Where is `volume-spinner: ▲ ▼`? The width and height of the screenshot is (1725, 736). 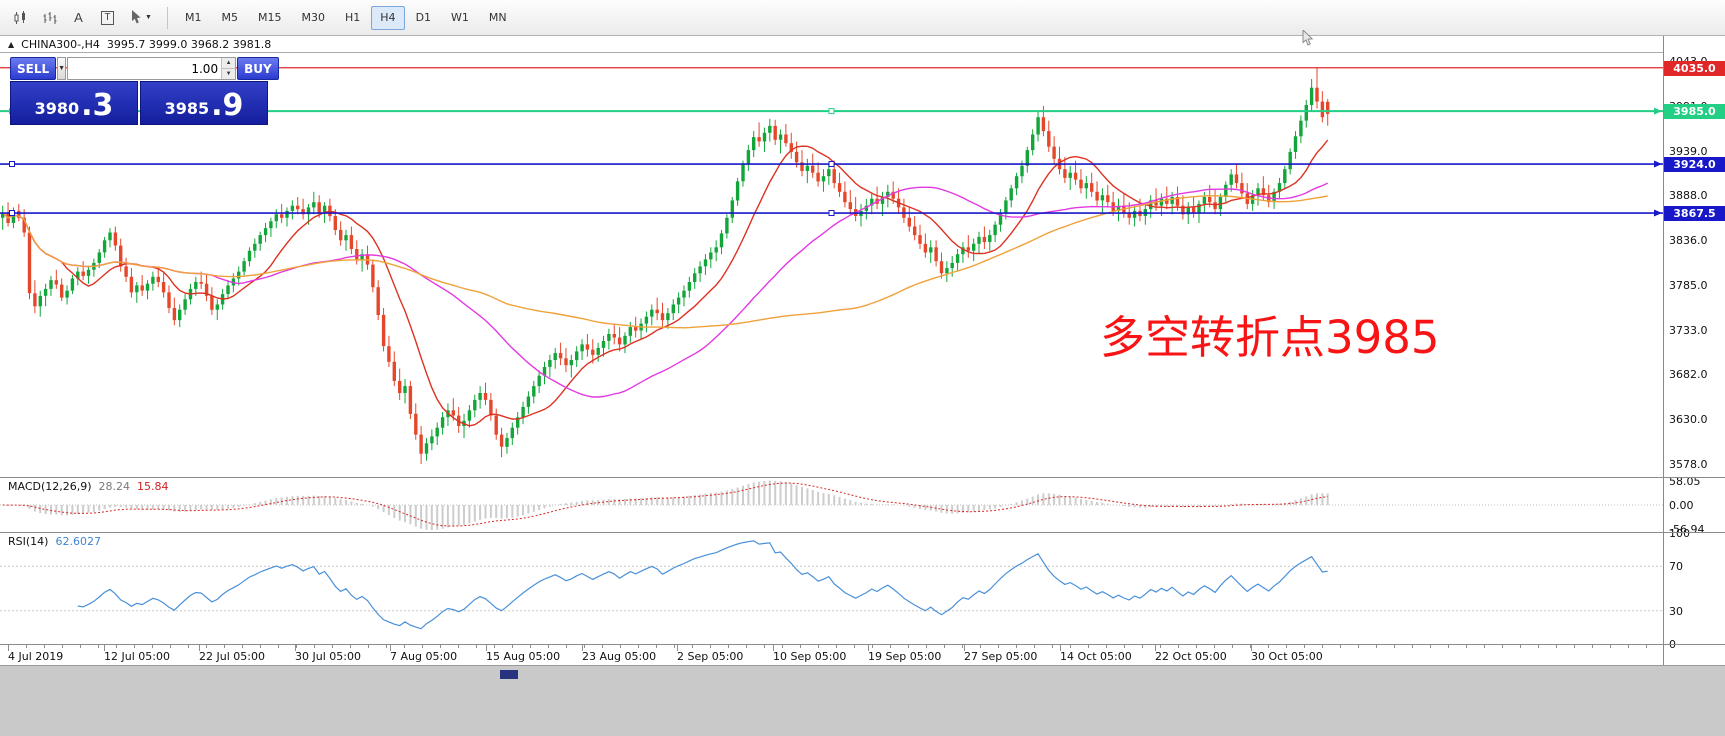
volume-spinner: ▲ ▼ is located at coordinates (228, 68).